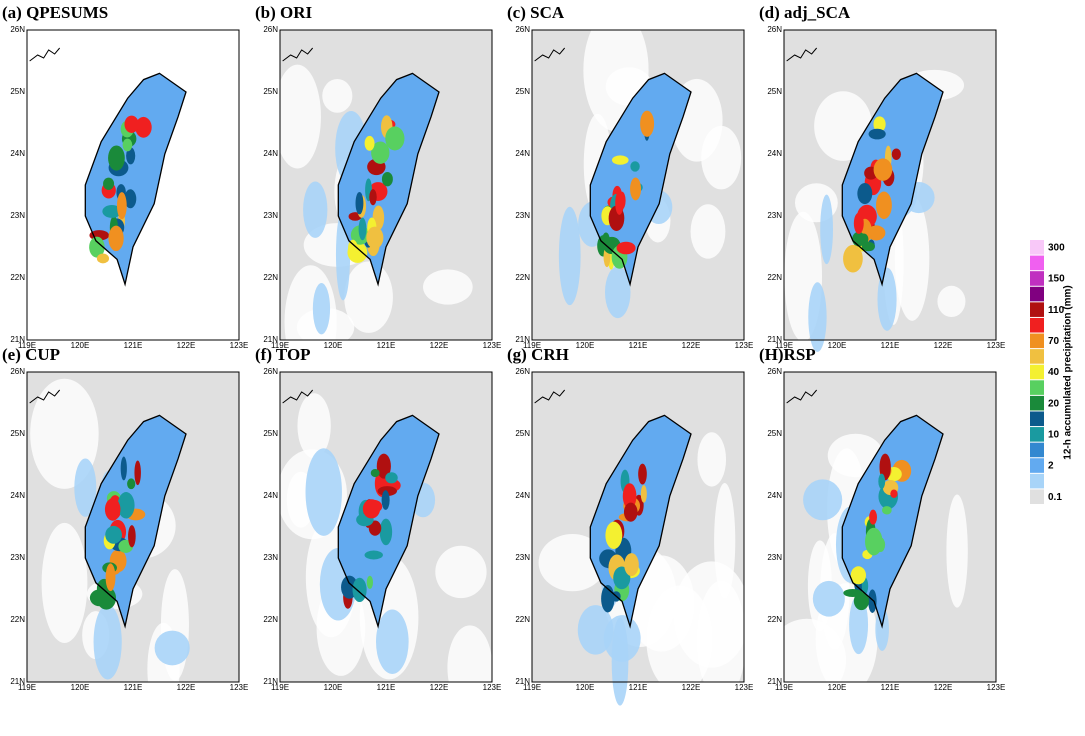  Describe the element at coordinates (1068, 372) in the screenshot. I see `colorbar-title: 12-h accumulated precipitation (mm)` at that location.